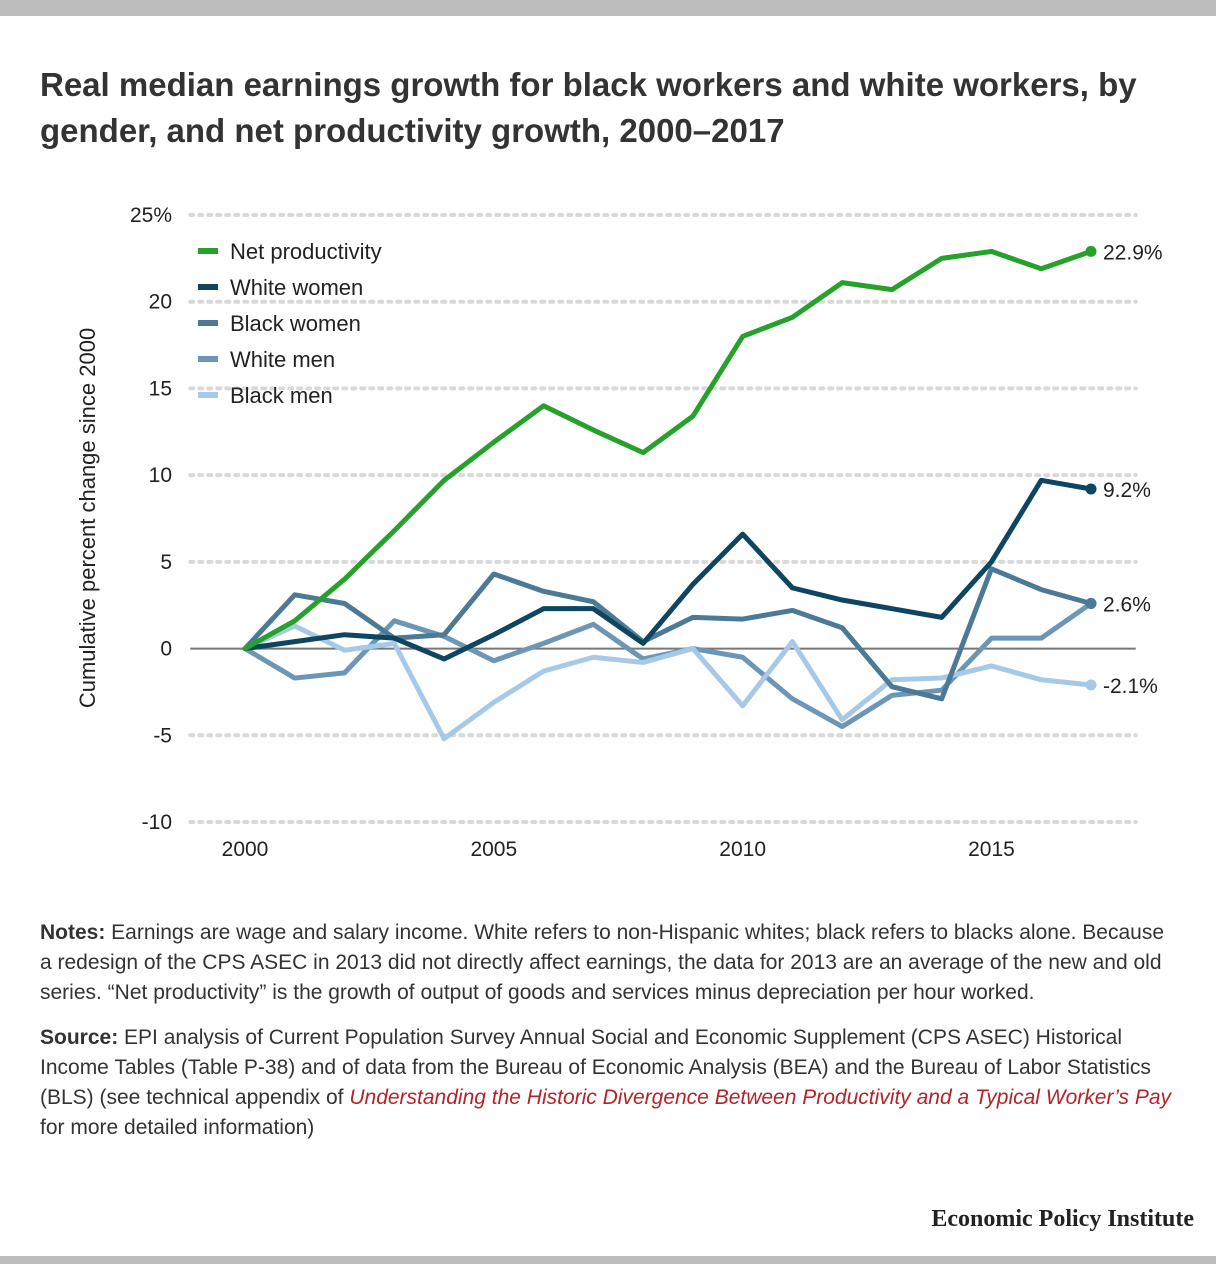 This screenshot has height=1264, width=1216. Describe the element at coordinates (608, 1260) in the screenshot. I see `bottom-border` at that location.